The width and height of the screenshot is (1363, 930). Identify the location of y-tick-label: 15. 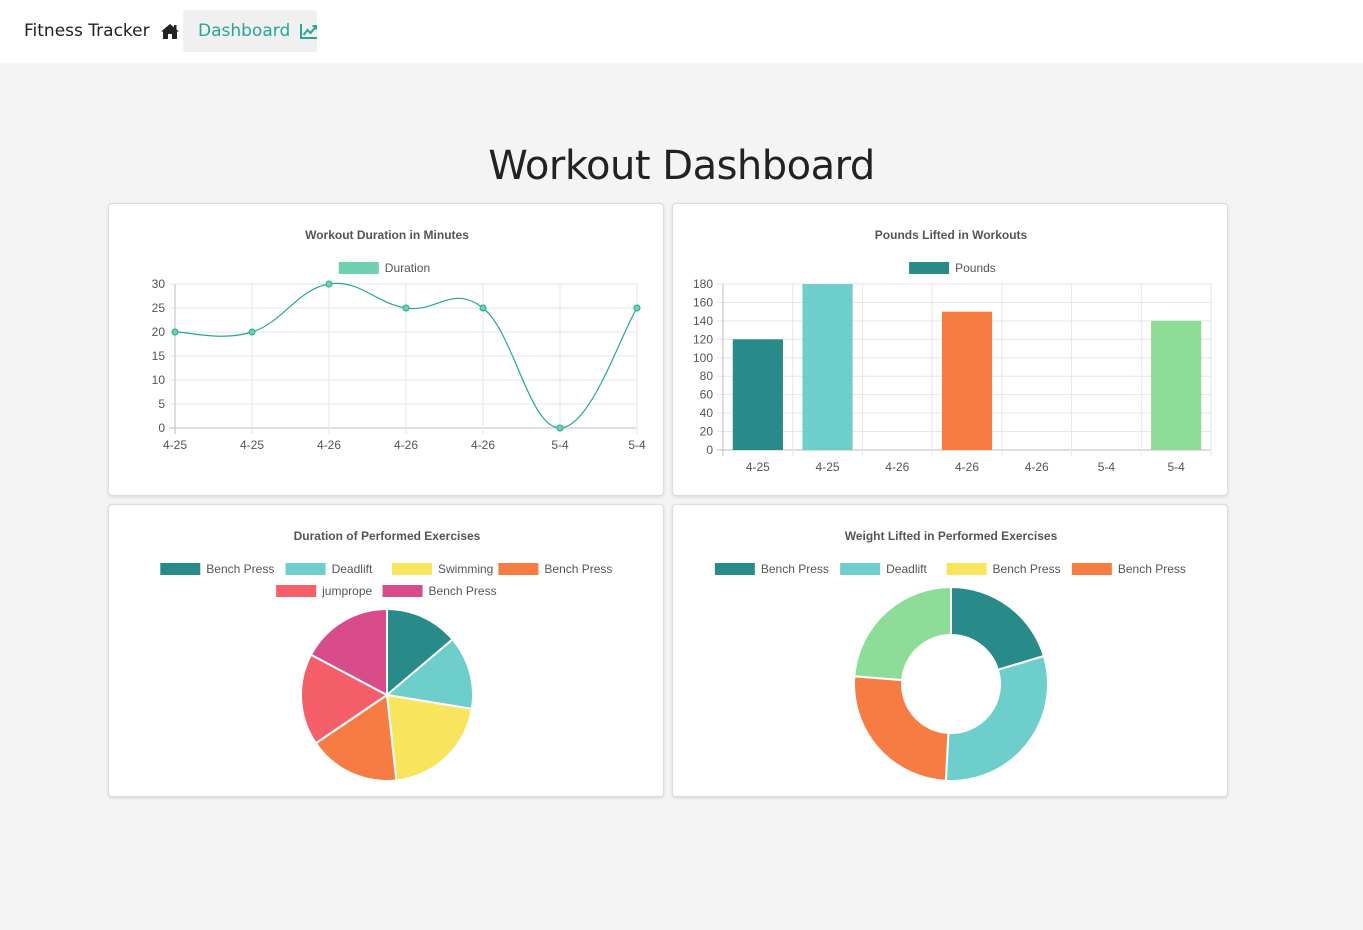
(159, 356).